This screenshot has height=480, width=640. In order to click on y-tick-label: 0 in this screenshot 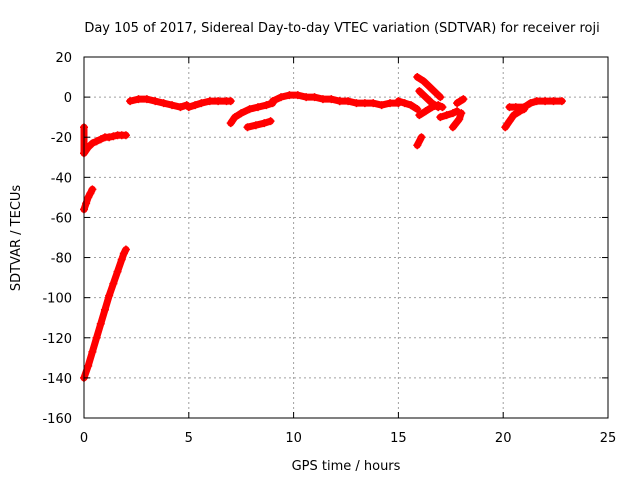, I will do `click(68, 98)`.